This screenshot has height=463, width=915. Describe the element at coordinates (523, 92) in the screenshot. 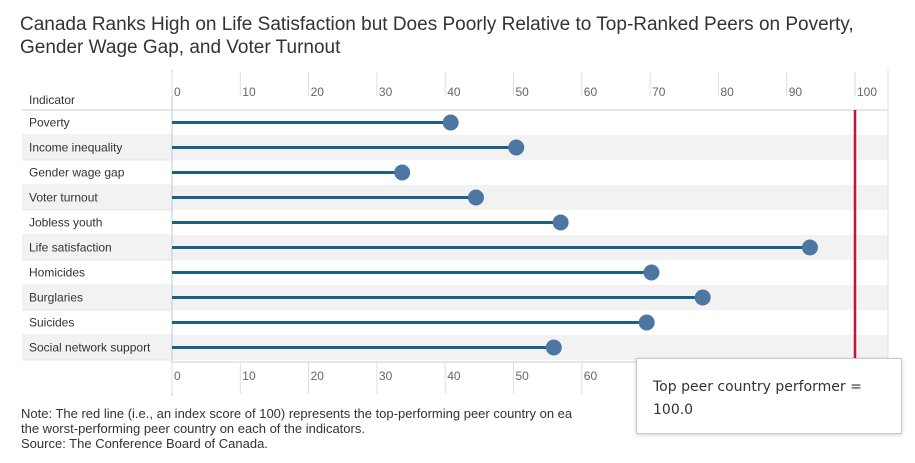

I see `x-tick-label: 50` at that location.